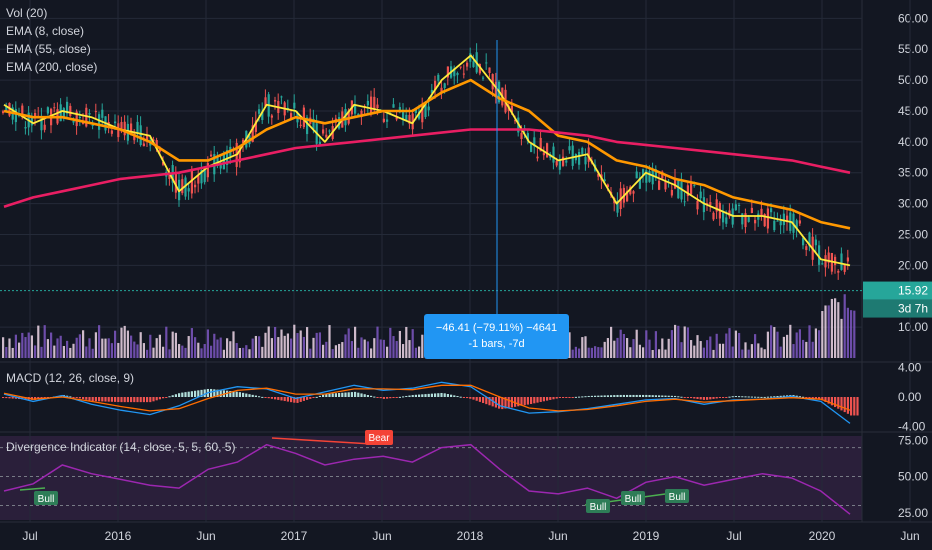  Describe the element at coordinates (27, 13) in the screenshot. I see `legend-vol: Vol (20)` at that location.